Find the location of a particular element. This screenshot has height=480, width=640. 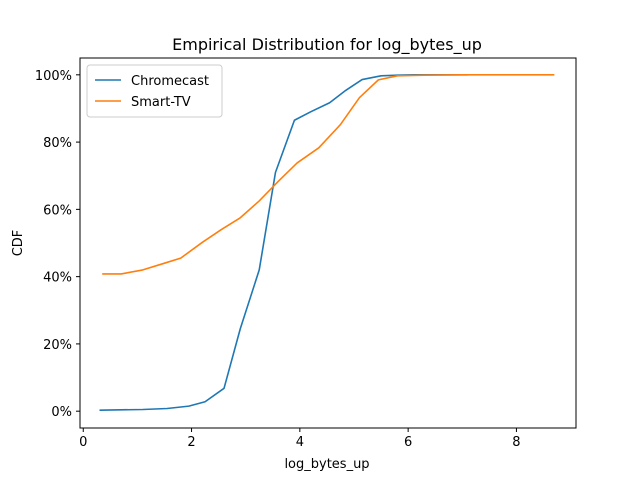

x-axis-label: log_bytes_up is located at coordinates (326, 464).